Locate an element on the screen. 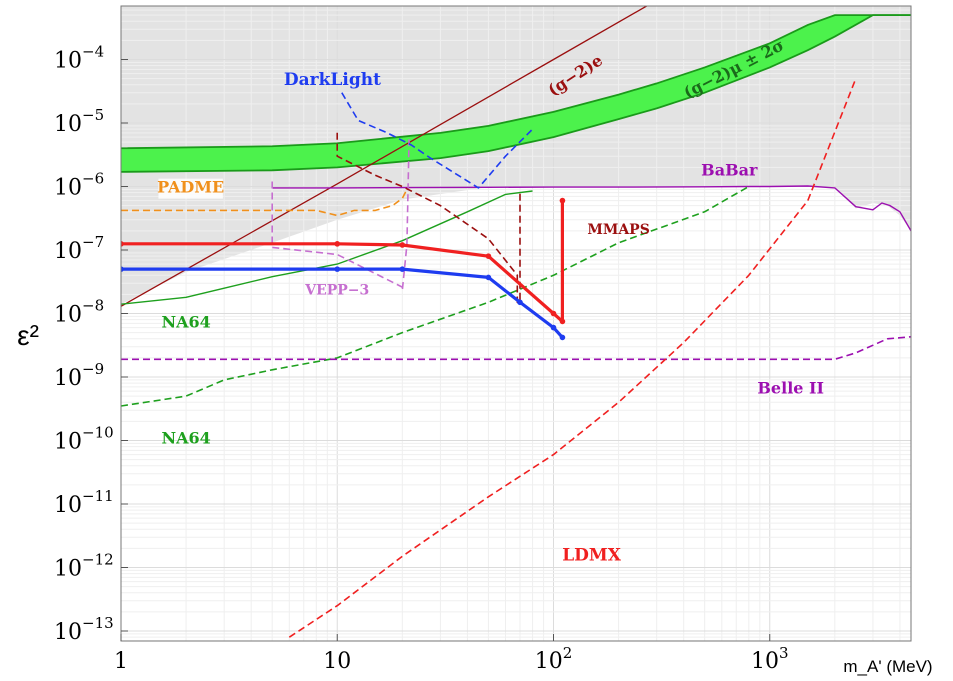 Image resolution: width=953 pixels, height=681 pixels. y-tick-exponent: −9 is located at coordinates (93, 369).